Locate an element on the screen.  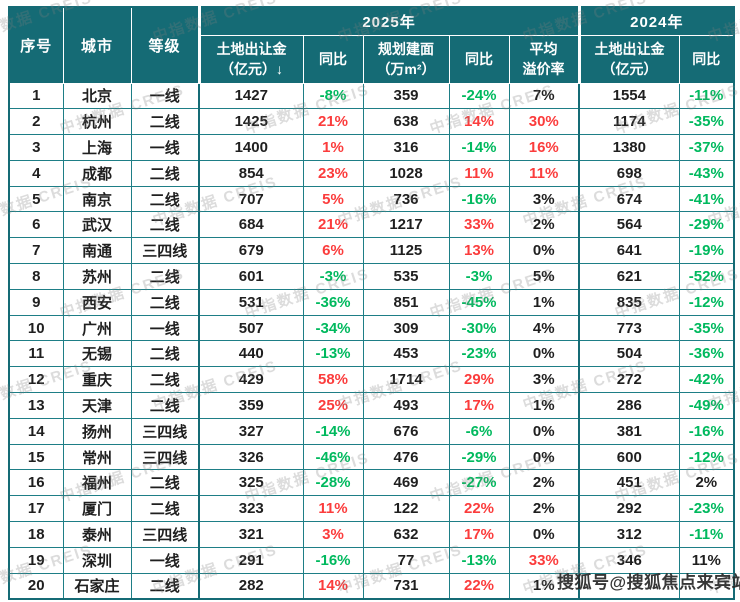
cell-land-fee-2024-yoy is located at coordinates (706, 586).